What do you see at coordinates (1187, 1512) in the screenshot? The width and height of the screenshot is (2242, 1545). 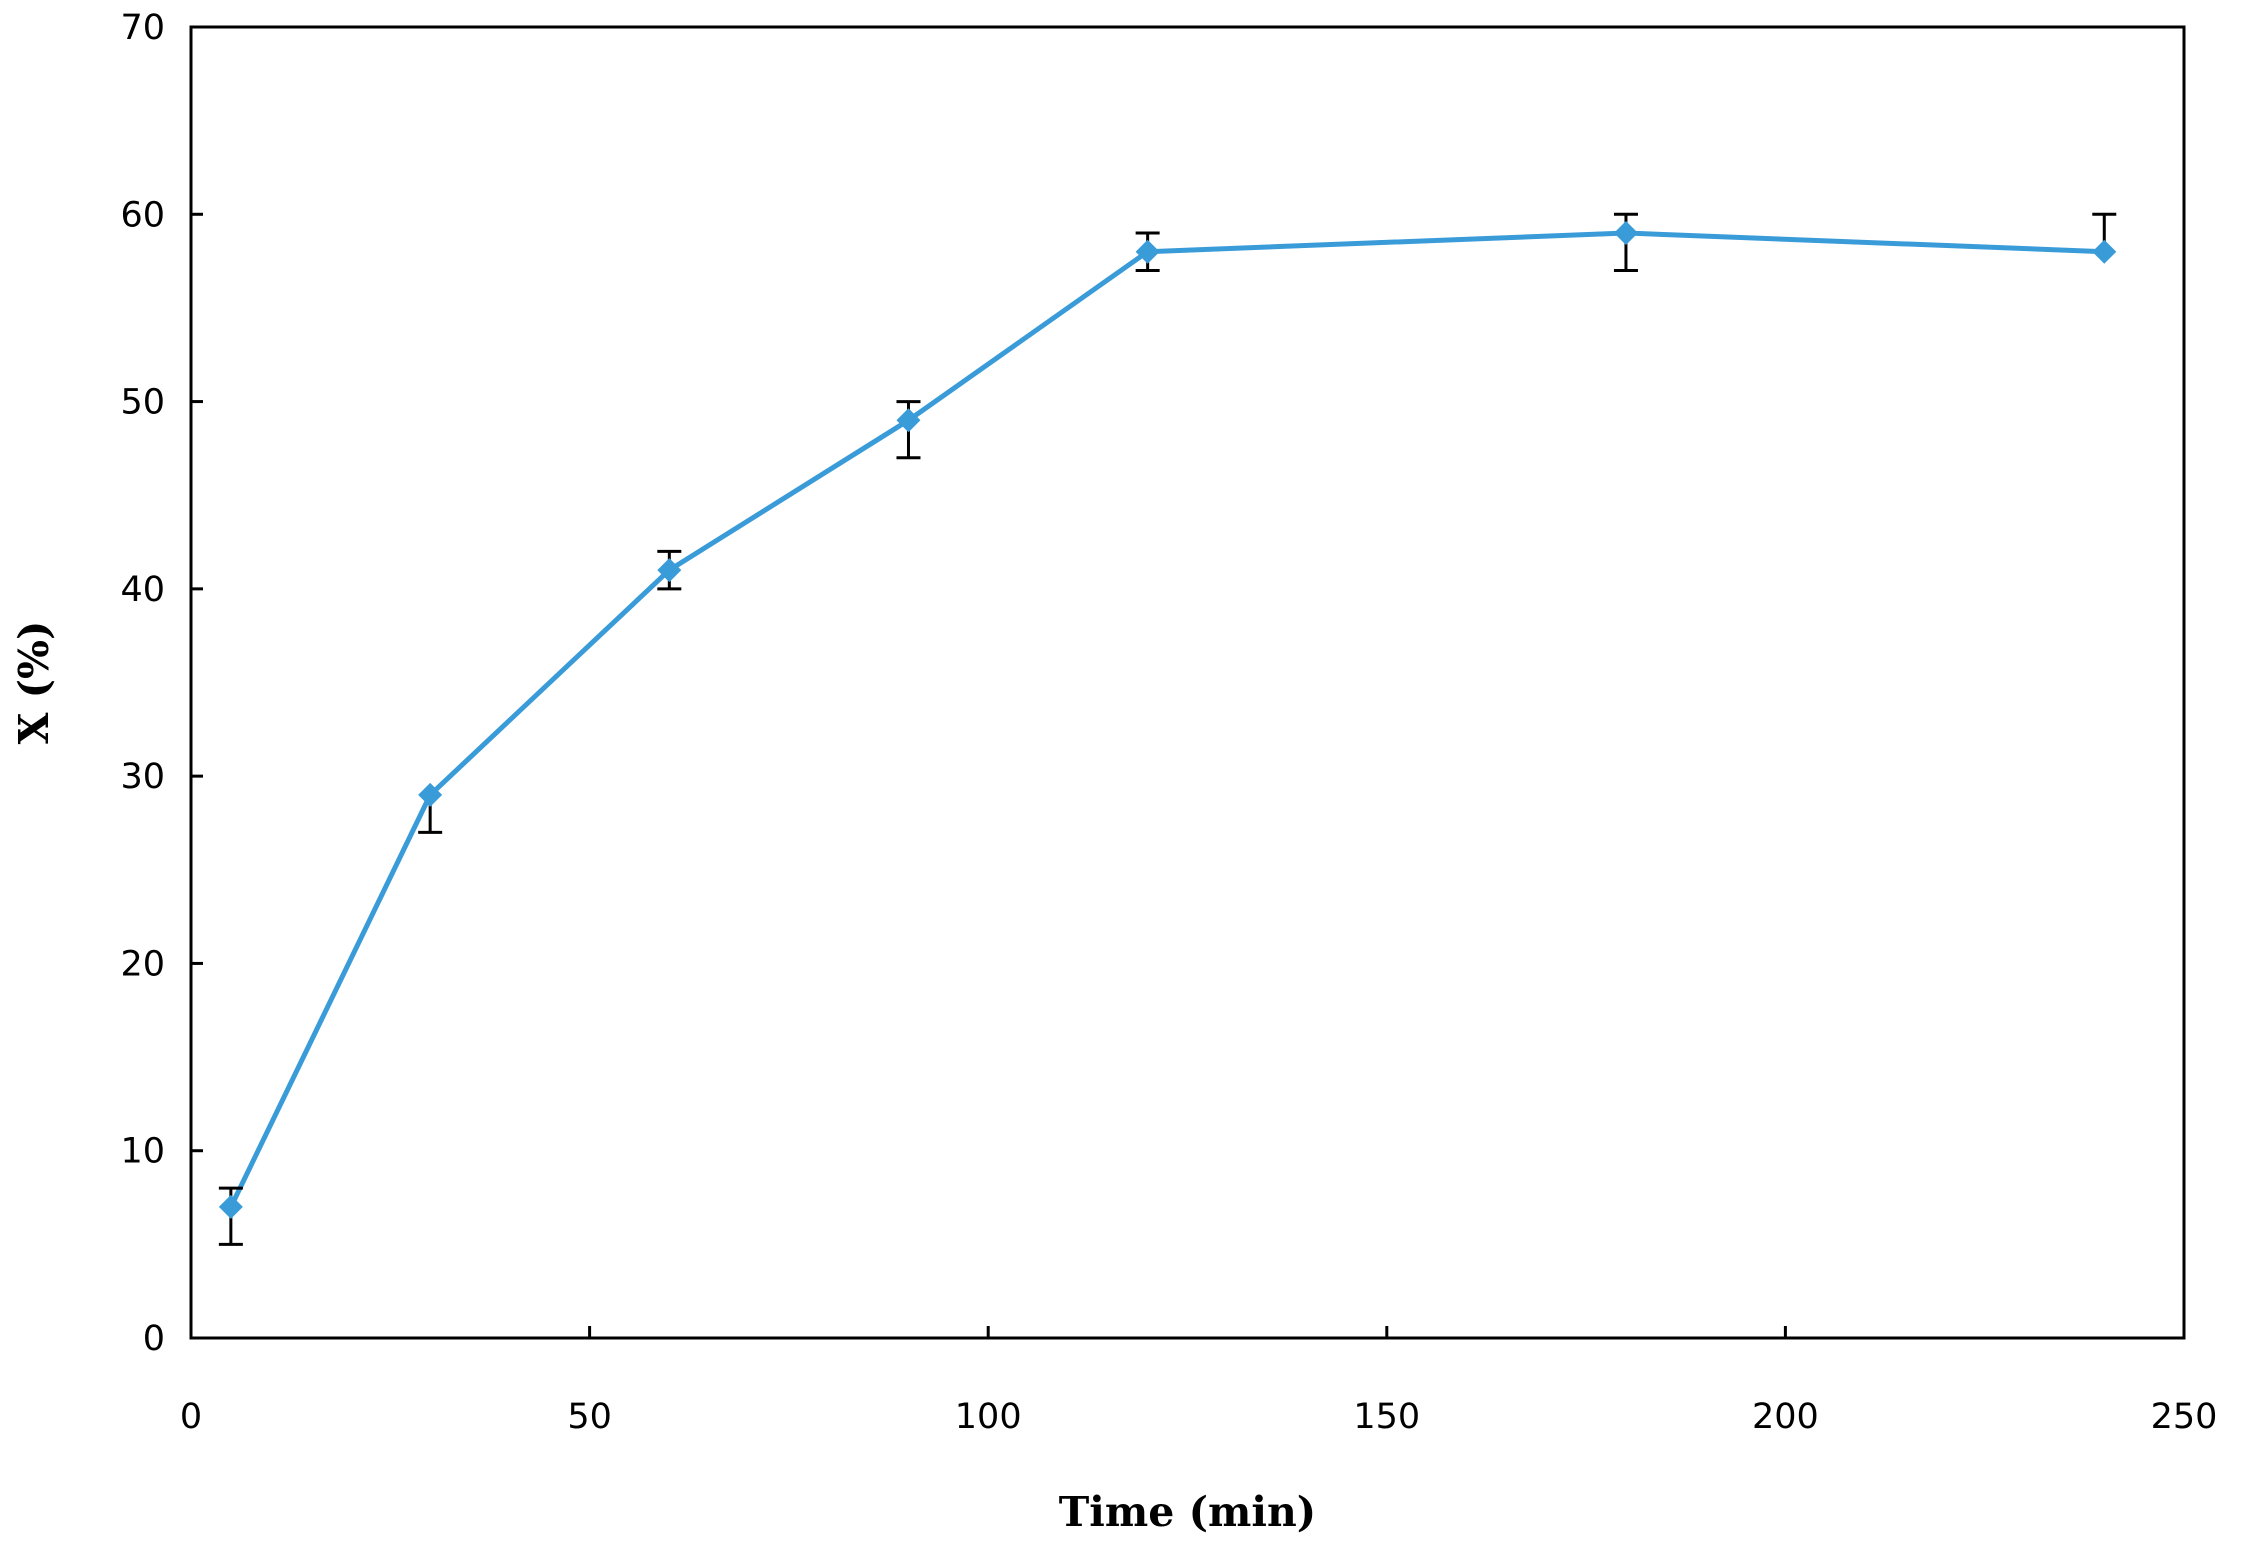 I see `x-axis-title: Time (min)` at bounding box center [1187, 1512].